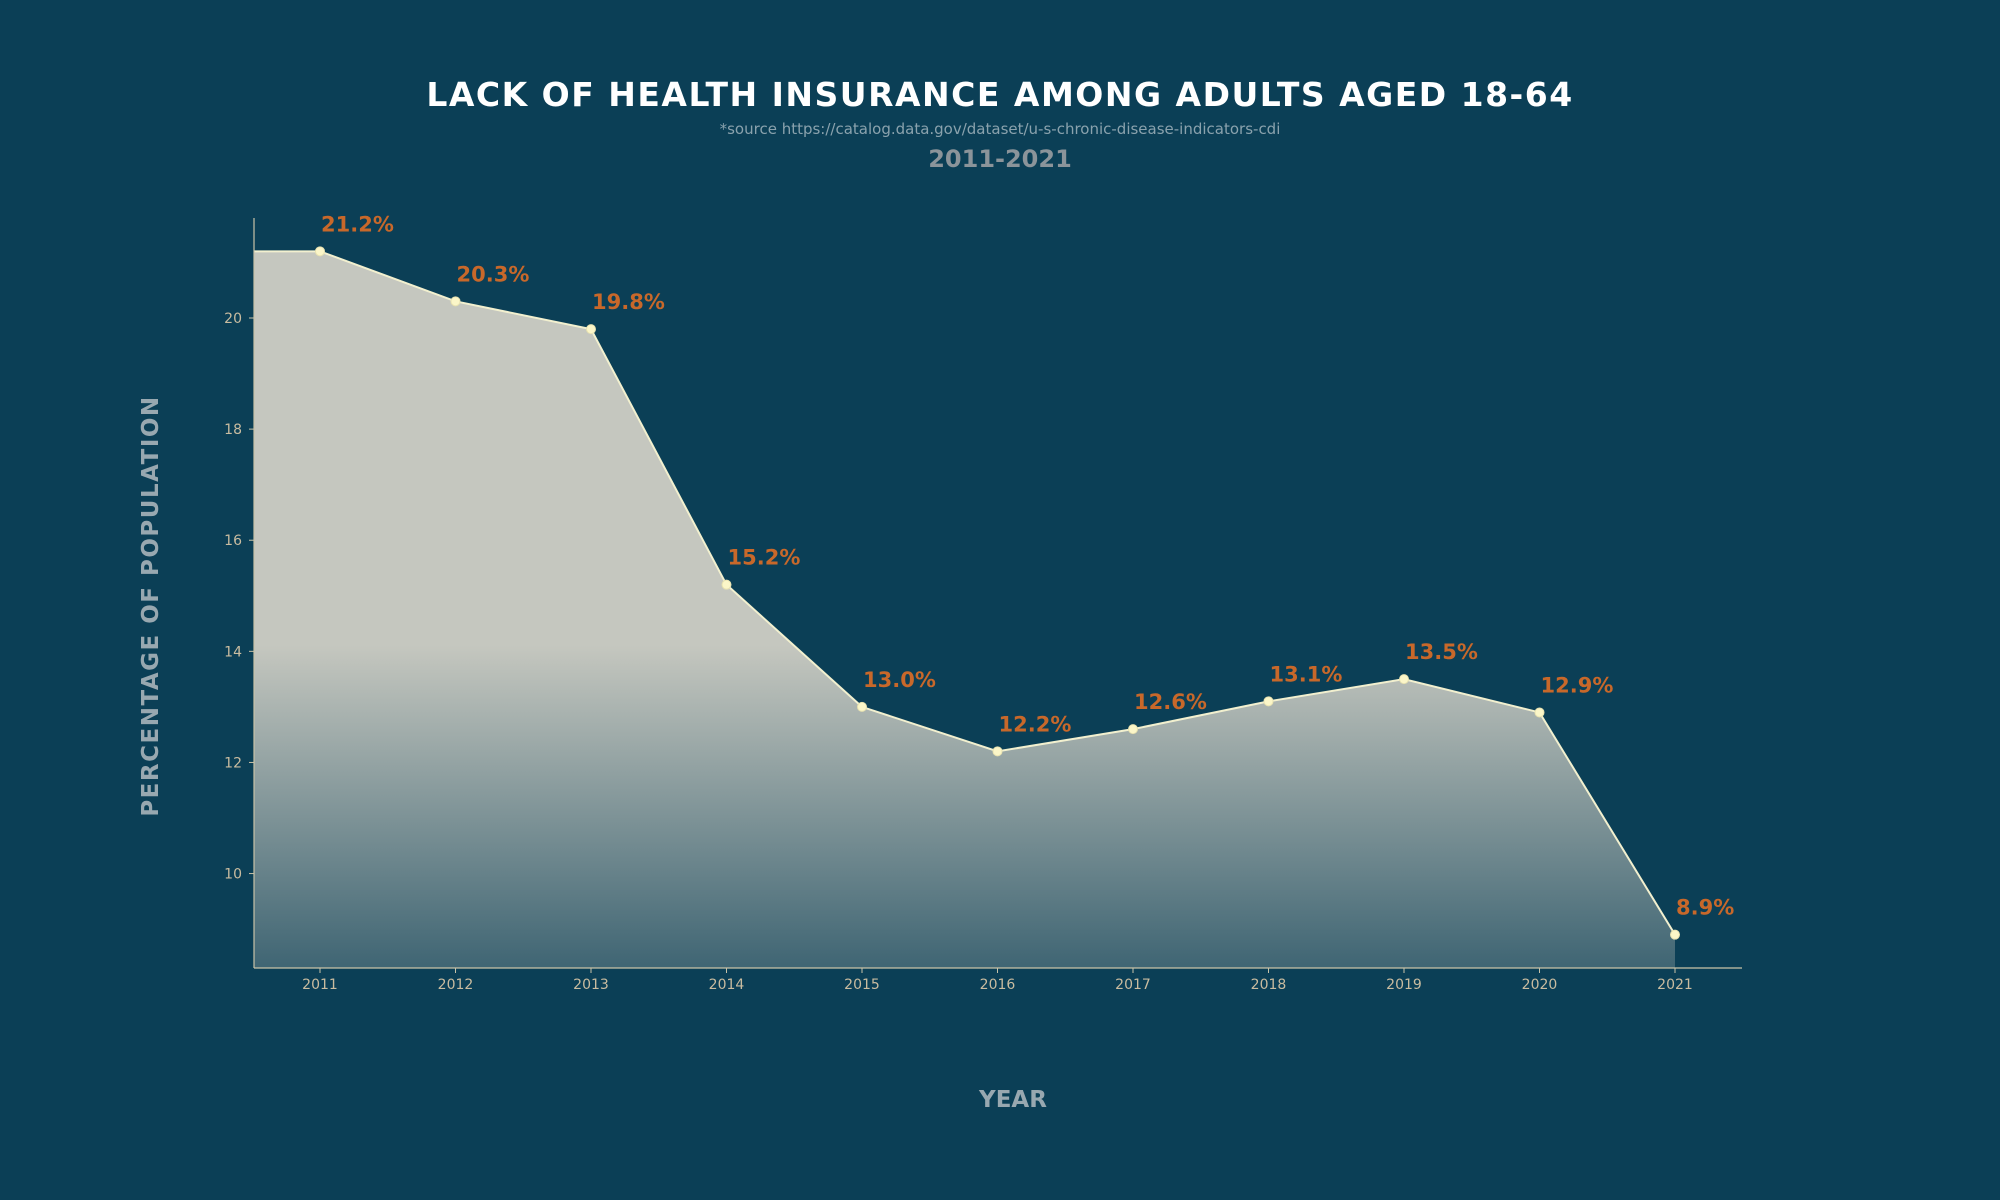  I want to click on data-label: 15.2%, so click(764, 558).